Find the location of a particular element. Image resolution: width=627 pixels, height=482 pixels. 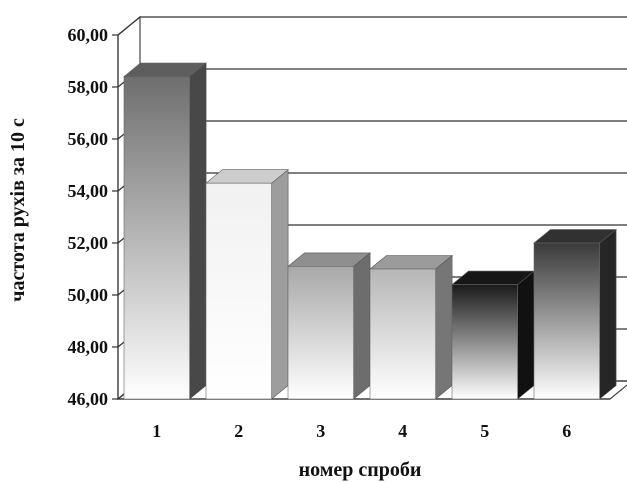

x-tick-label: 4 is located at coordinates (402, 431).